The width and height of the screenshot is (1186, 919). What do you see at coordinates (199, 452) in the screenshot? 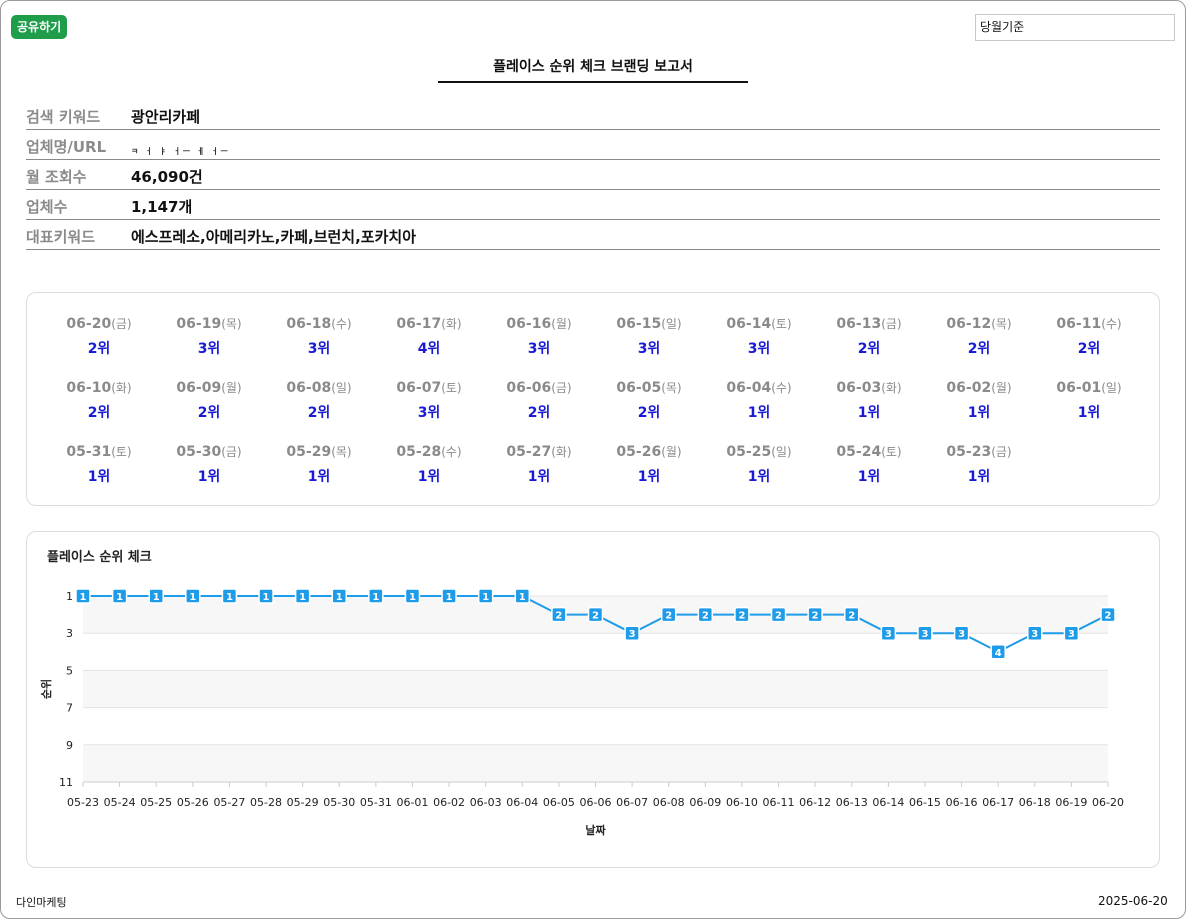
I see `rank-date-value: 05-30` at bounding box center [199, 452].